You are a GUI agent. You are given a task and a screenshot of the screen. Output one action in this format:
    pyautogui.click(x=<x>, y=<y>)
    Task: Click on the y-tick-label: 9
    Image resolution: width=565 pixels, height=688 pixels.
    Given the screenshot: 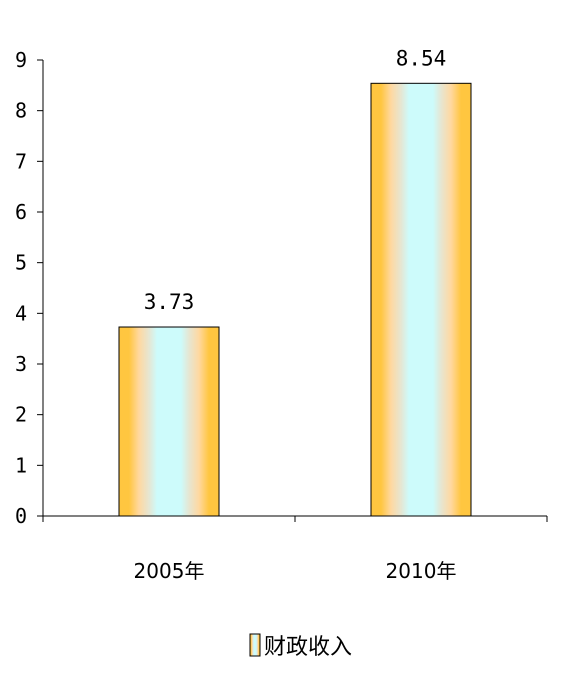 What is the action you would take?
    pyautogui.click(x=21, y=60)
    